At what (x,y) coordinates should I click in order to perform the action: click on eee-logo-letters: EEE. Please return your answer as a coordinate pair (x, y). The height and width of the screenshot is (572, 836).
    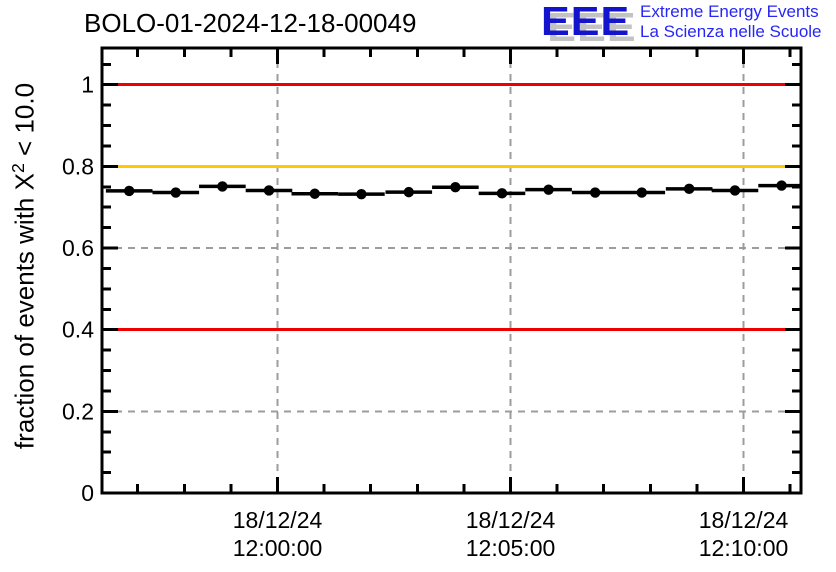
    Looking at the image, I should click on (586, 22).